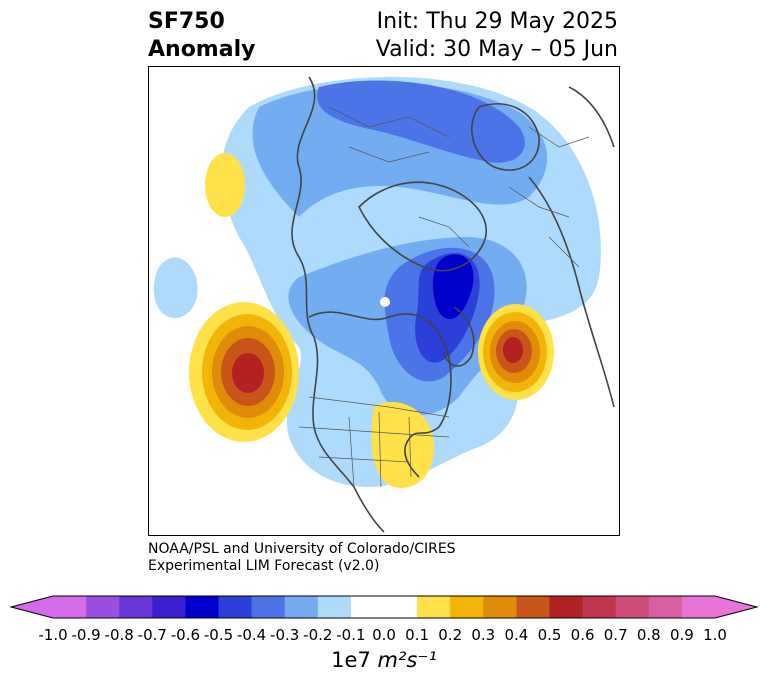 The width and height of the screenshot is (768, 688). Describe the element at coordinates (421, 121) in the screenshot. I see `anomaly-region-blue` at that location.